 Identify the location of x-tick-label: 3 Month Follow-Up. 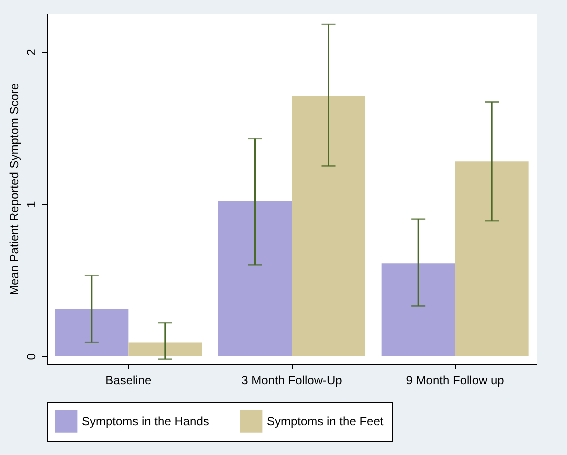
(292, 381).